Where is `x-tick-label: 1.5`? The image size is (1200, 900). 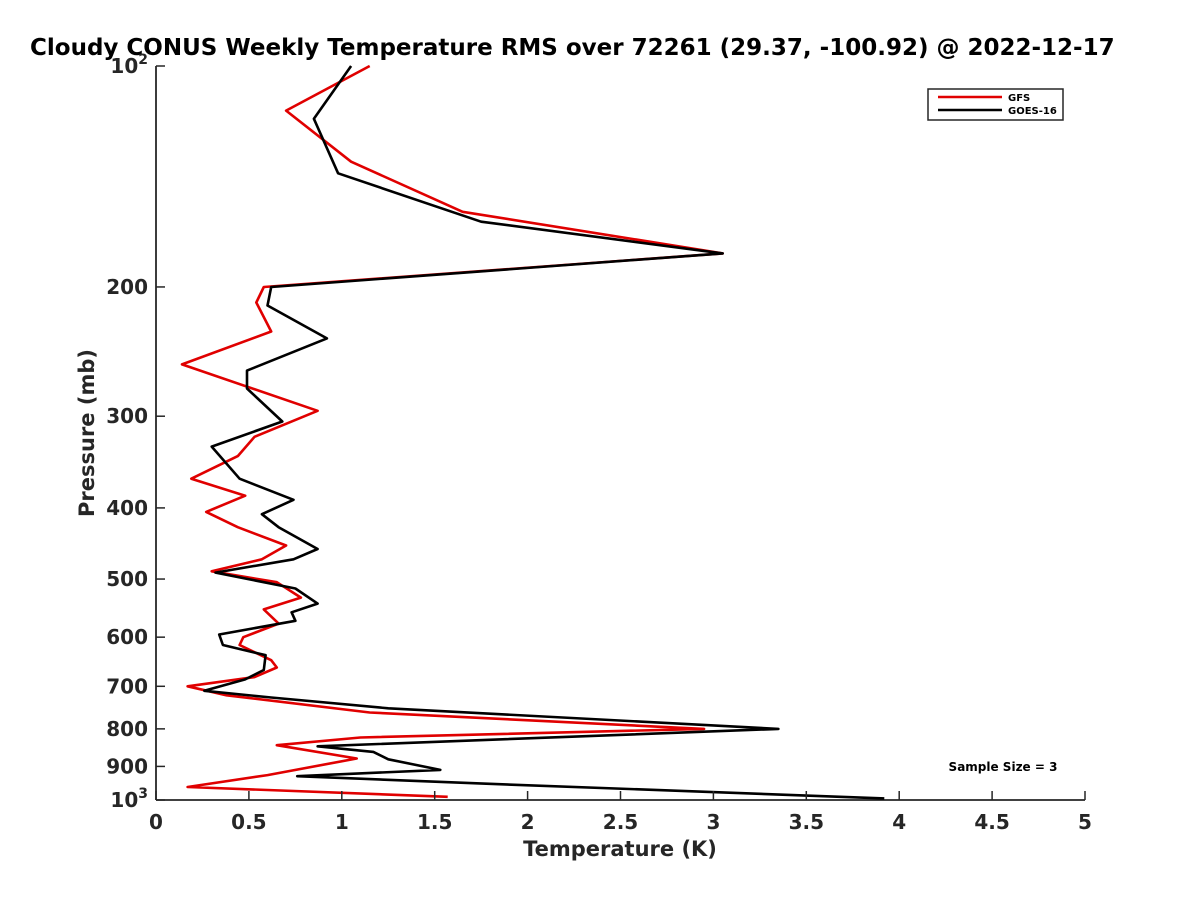 x-tick-label: 1.5 is located at coordinates (434, 822).